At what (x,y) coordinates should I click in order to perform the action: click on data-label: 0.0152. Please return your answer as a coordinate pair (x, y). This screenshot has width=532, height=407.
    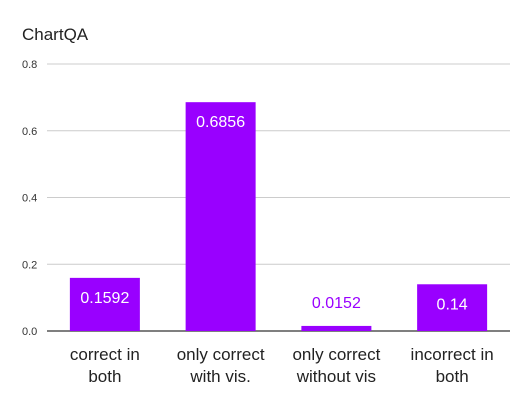
    Looking at the image, I should click on (336, 303).